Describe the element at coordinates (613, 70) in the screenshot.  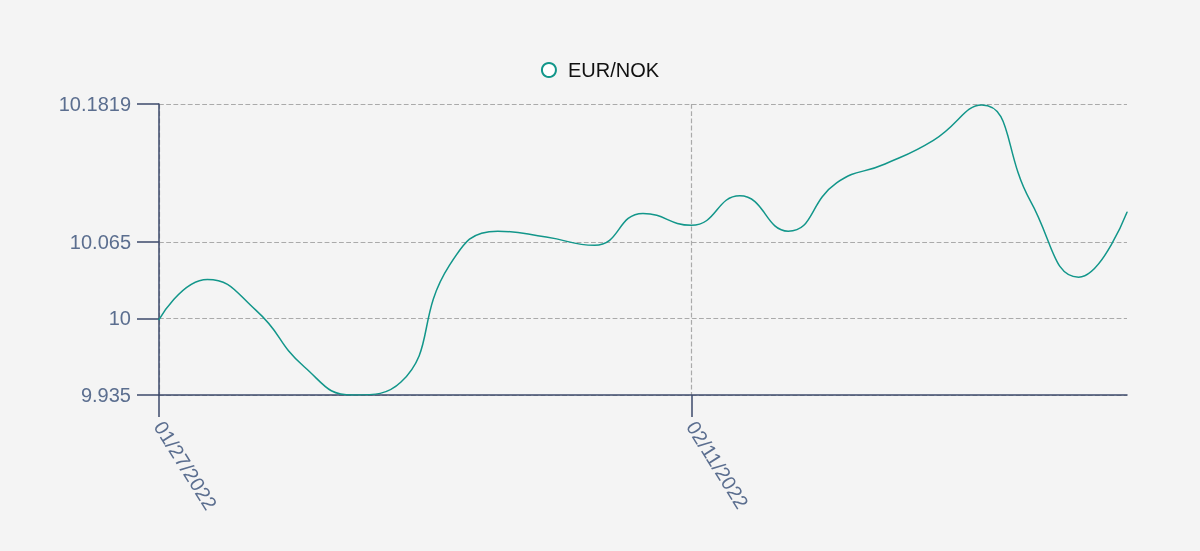
I see `legend-label: EUR/NOK` at that location.